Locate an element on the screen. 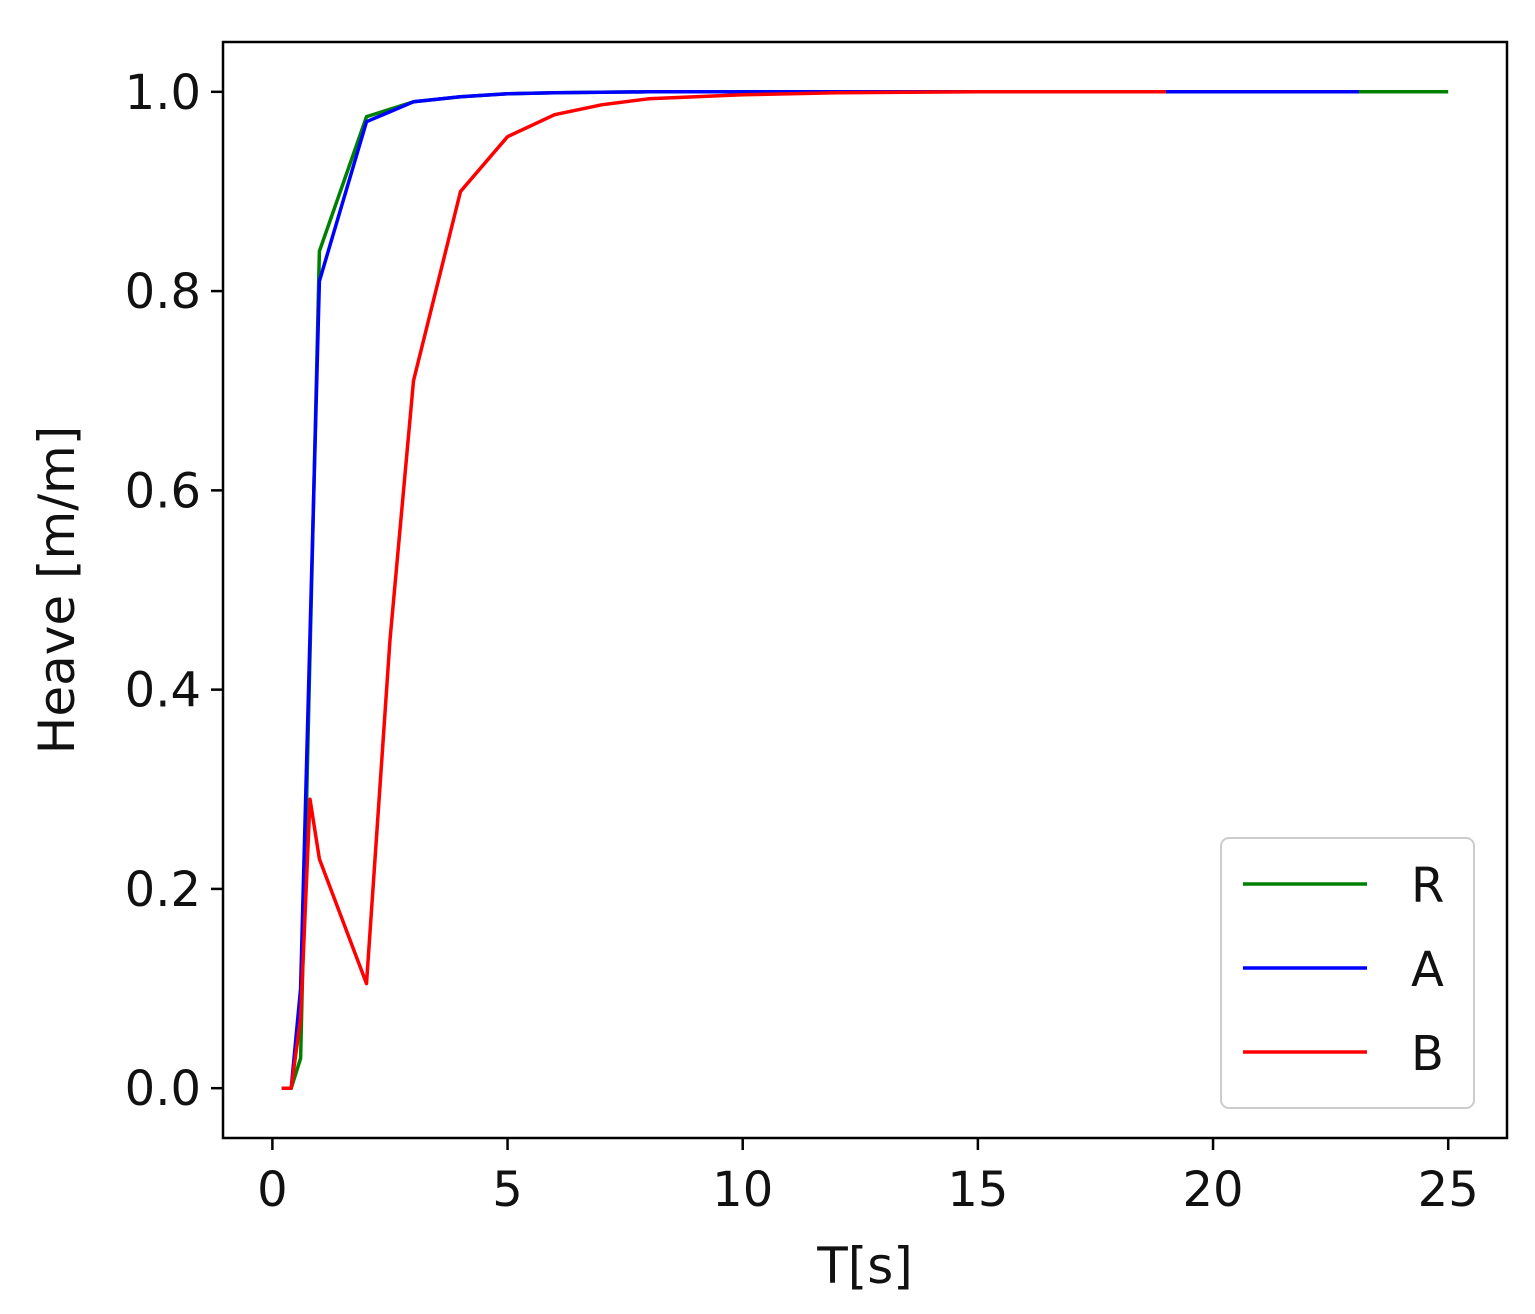 This screenshot has width=1535, height=1314. x-tick-label: 0 is located at coordinates (272, 1190).